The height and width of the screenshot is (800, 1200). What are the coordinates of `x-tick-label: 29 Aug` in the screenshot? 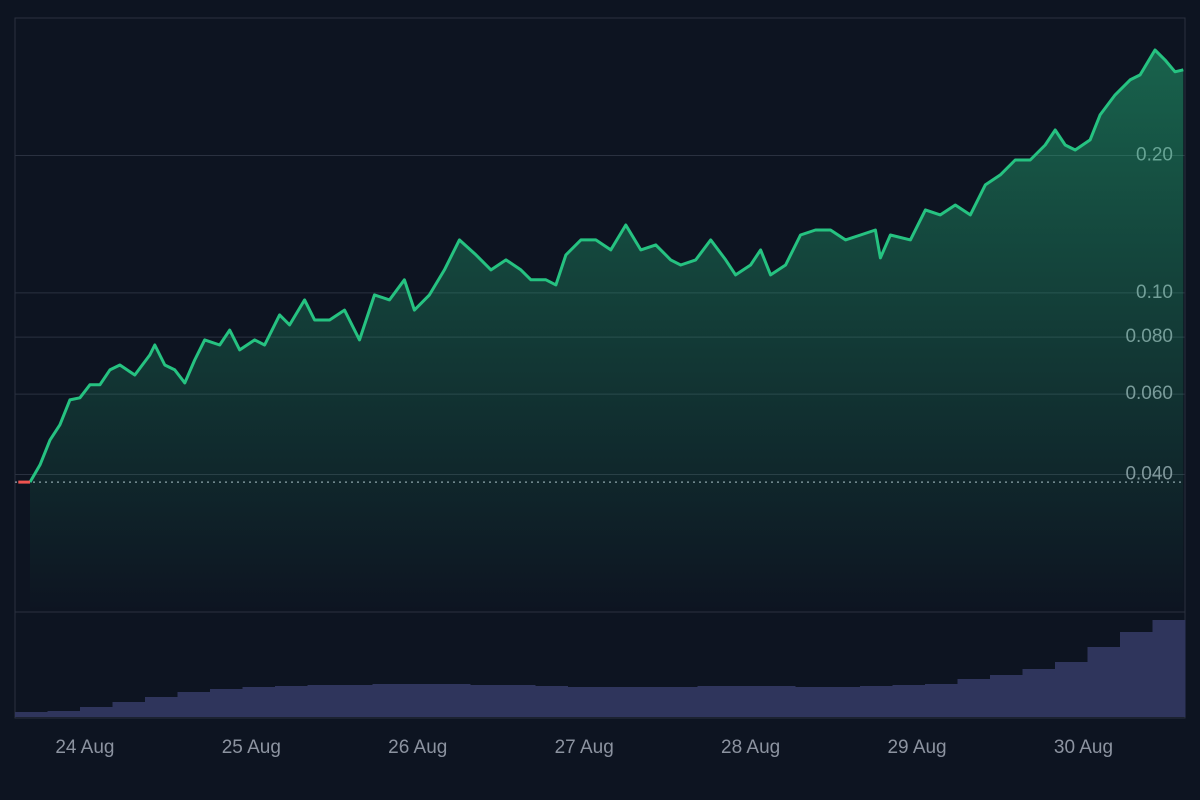 It's located at (916, 747).